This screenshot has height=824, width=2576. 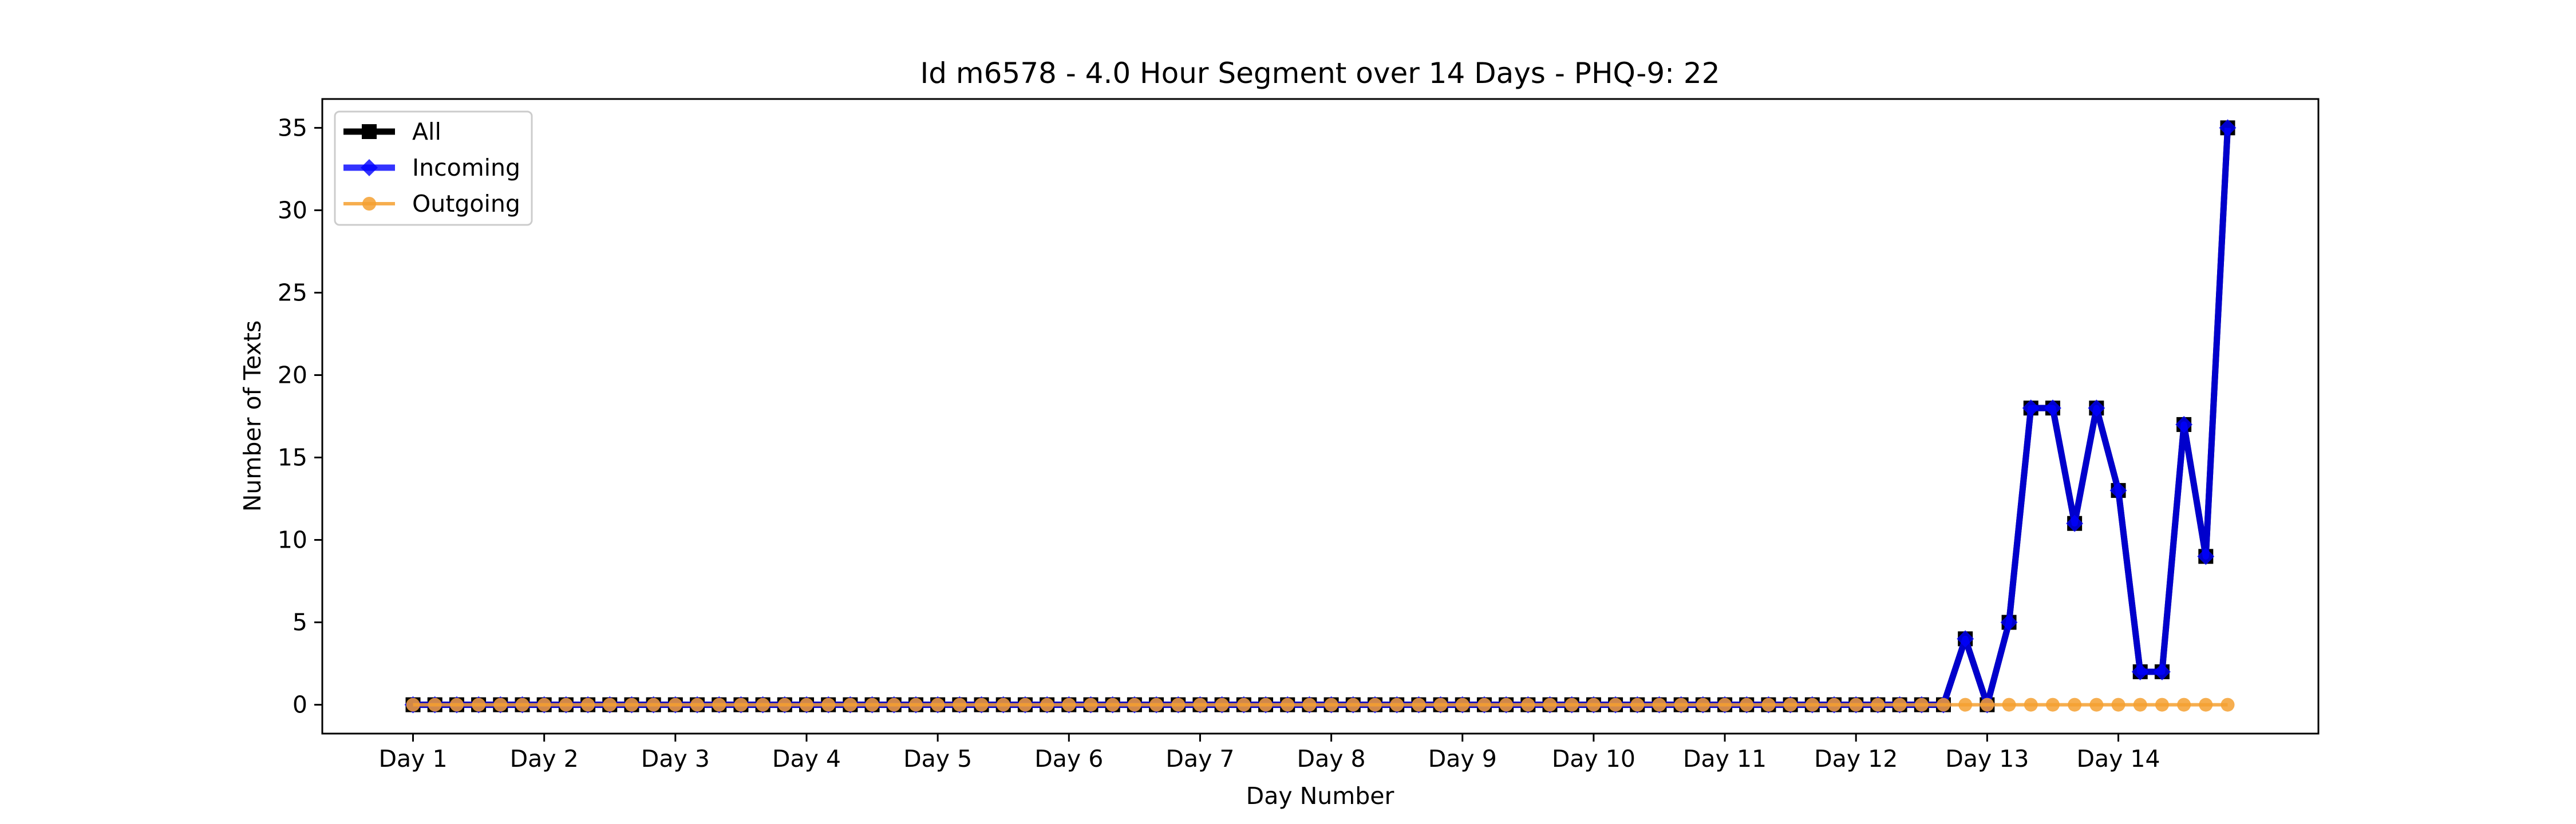 What do you see at coordinates (292, 540) in the screenshot?
I see `y-tick-label: 10` at bounding box center [292, 540].